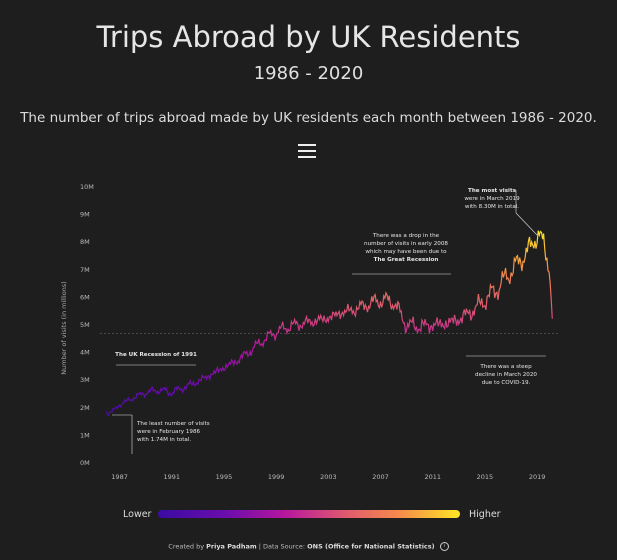  I want to click on x-tick-label: 1991, so click(171, 477).